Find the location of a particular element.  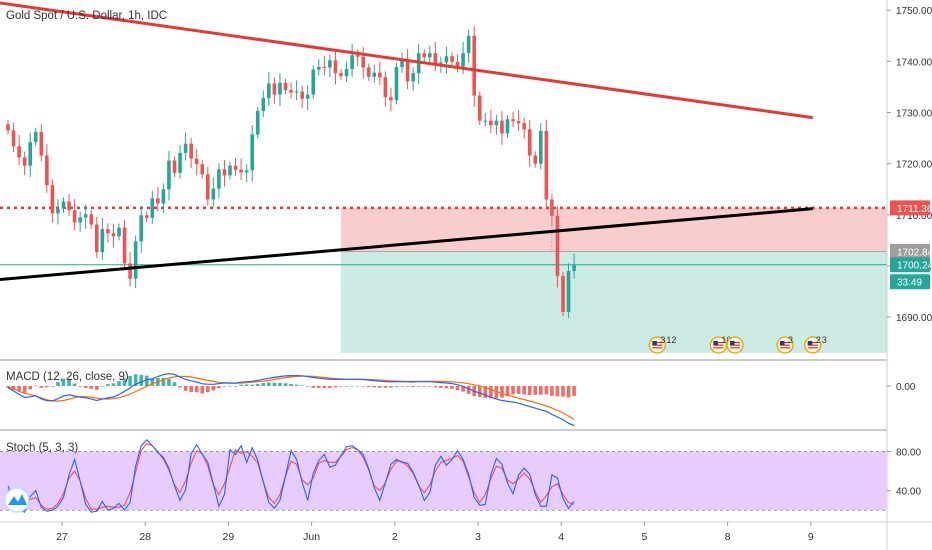

event-marker: 3 12 is located at coordinates (662, 344).